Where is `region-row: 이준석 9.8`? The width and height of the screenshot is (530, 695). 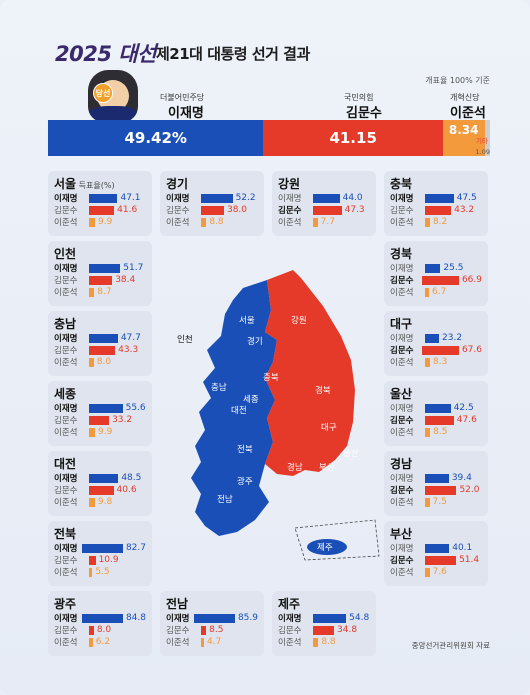 region-row: 이준석 9.8 is located at coordinates (100, 502).